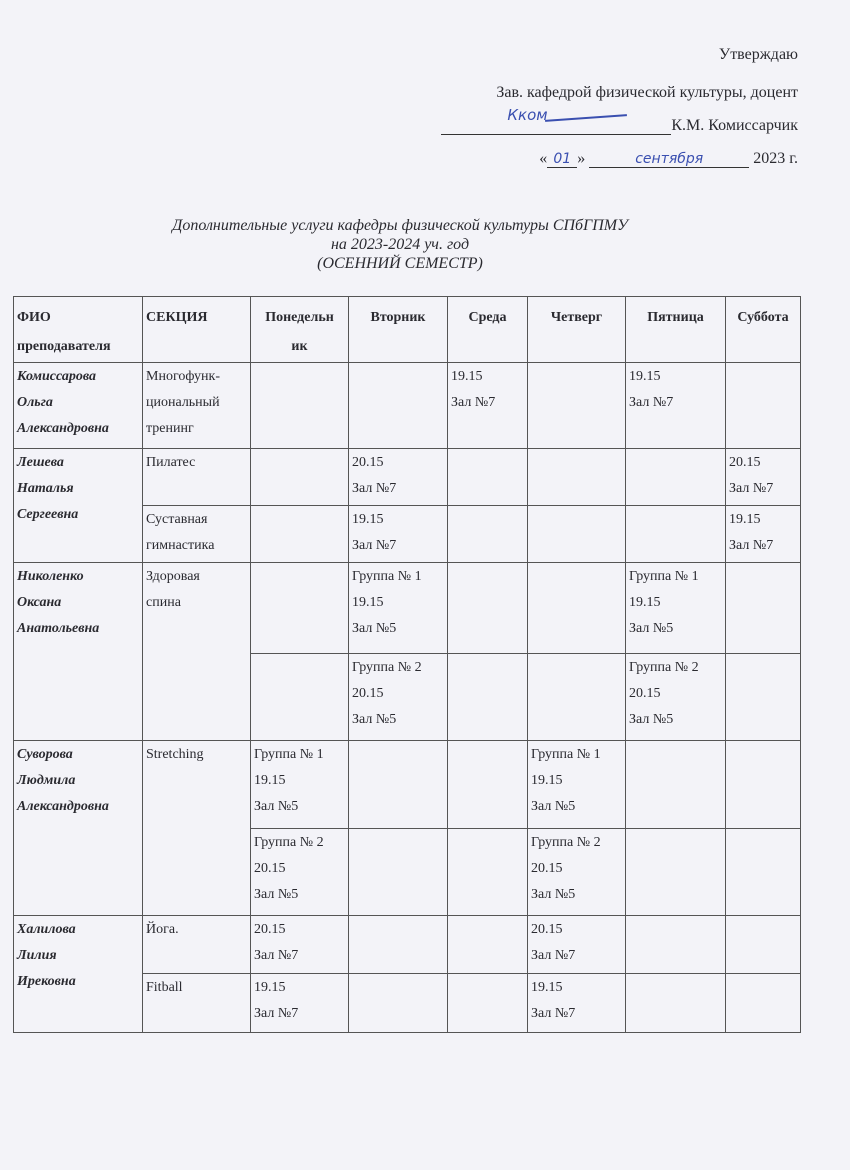  Describe the element at coordinates (487, 329) in the screenshot. I see `column-header: Среда` at that location.